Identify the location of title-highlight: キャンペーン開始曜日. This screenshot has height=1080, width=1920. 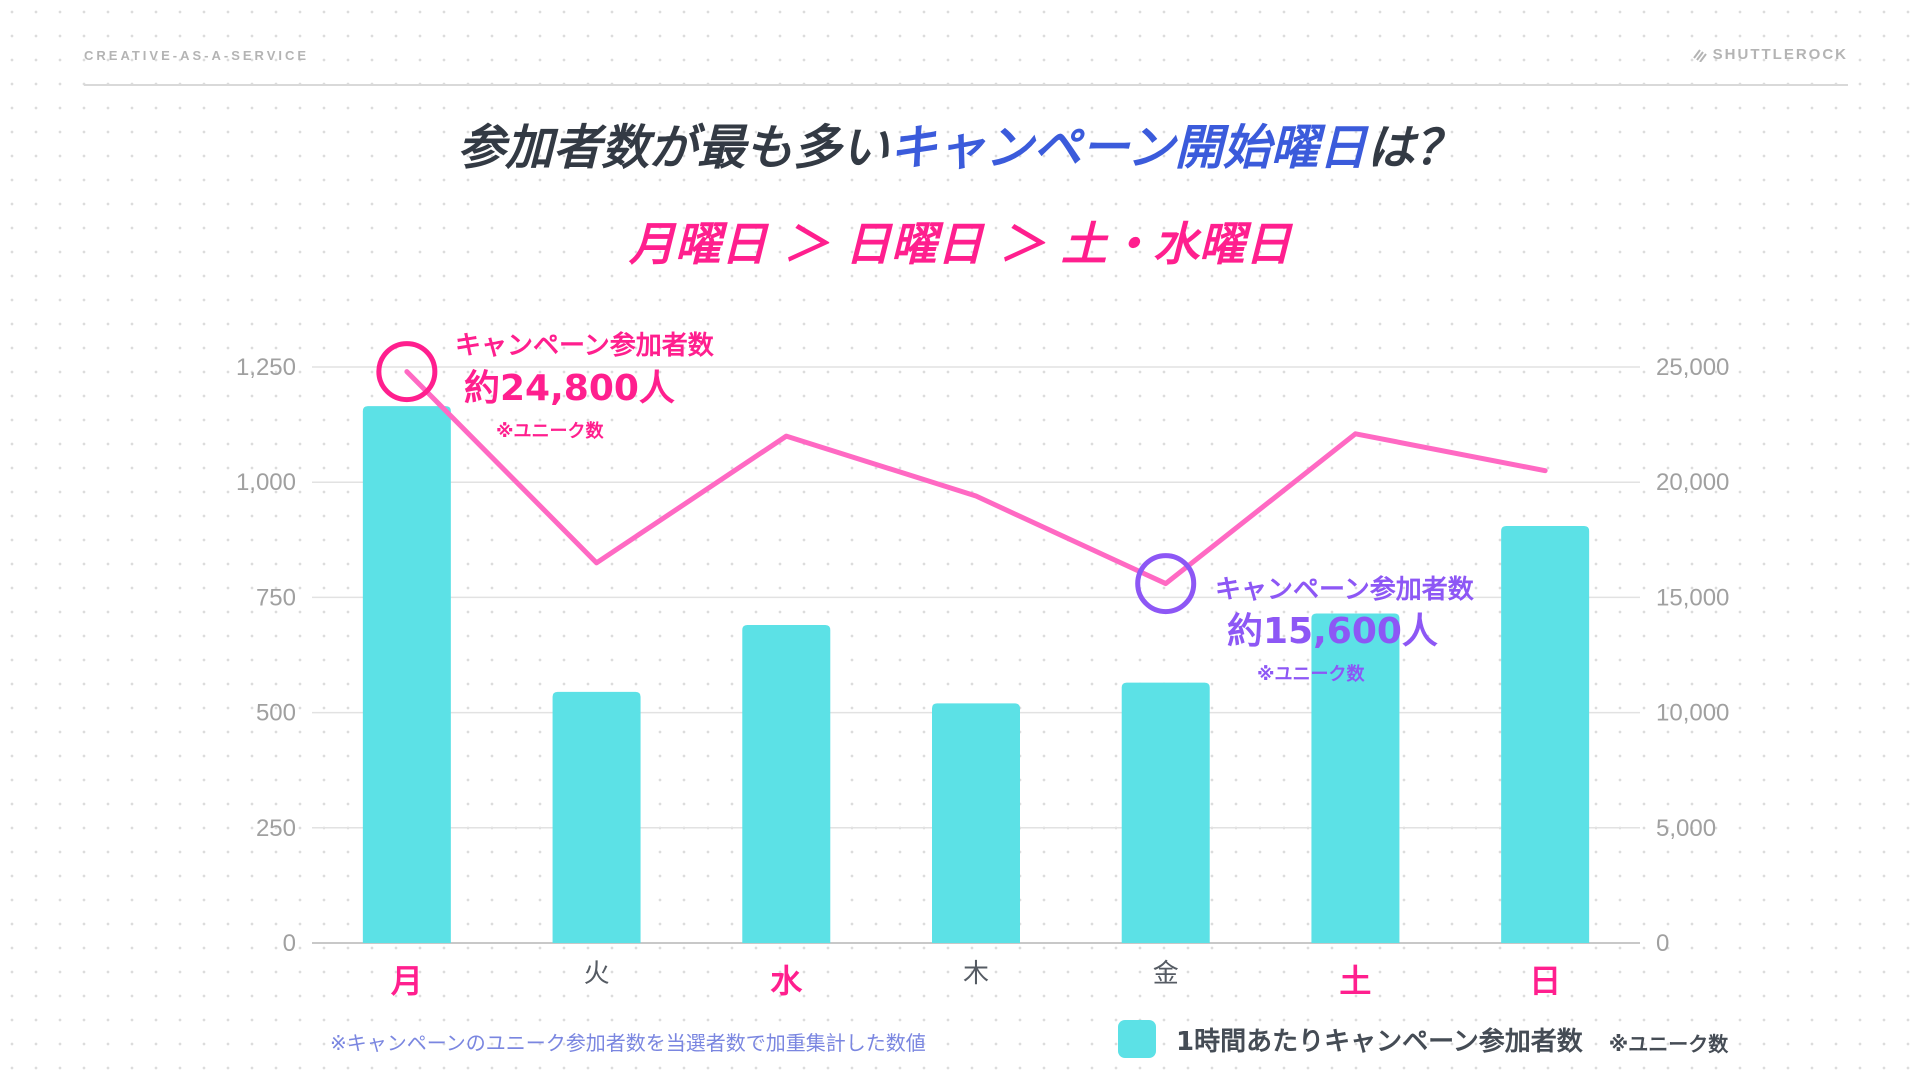
(1128, 148).